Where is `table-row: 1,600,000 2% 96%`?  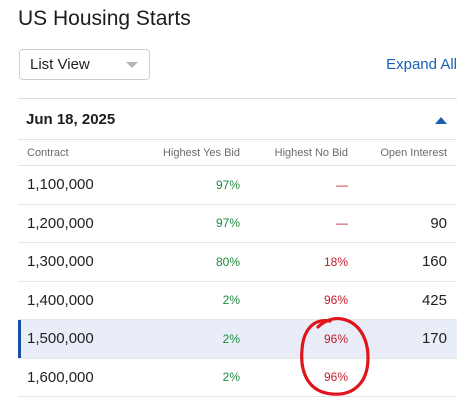
table-row: 1,600,000 2% 96% is located at coordinates (237, 378).